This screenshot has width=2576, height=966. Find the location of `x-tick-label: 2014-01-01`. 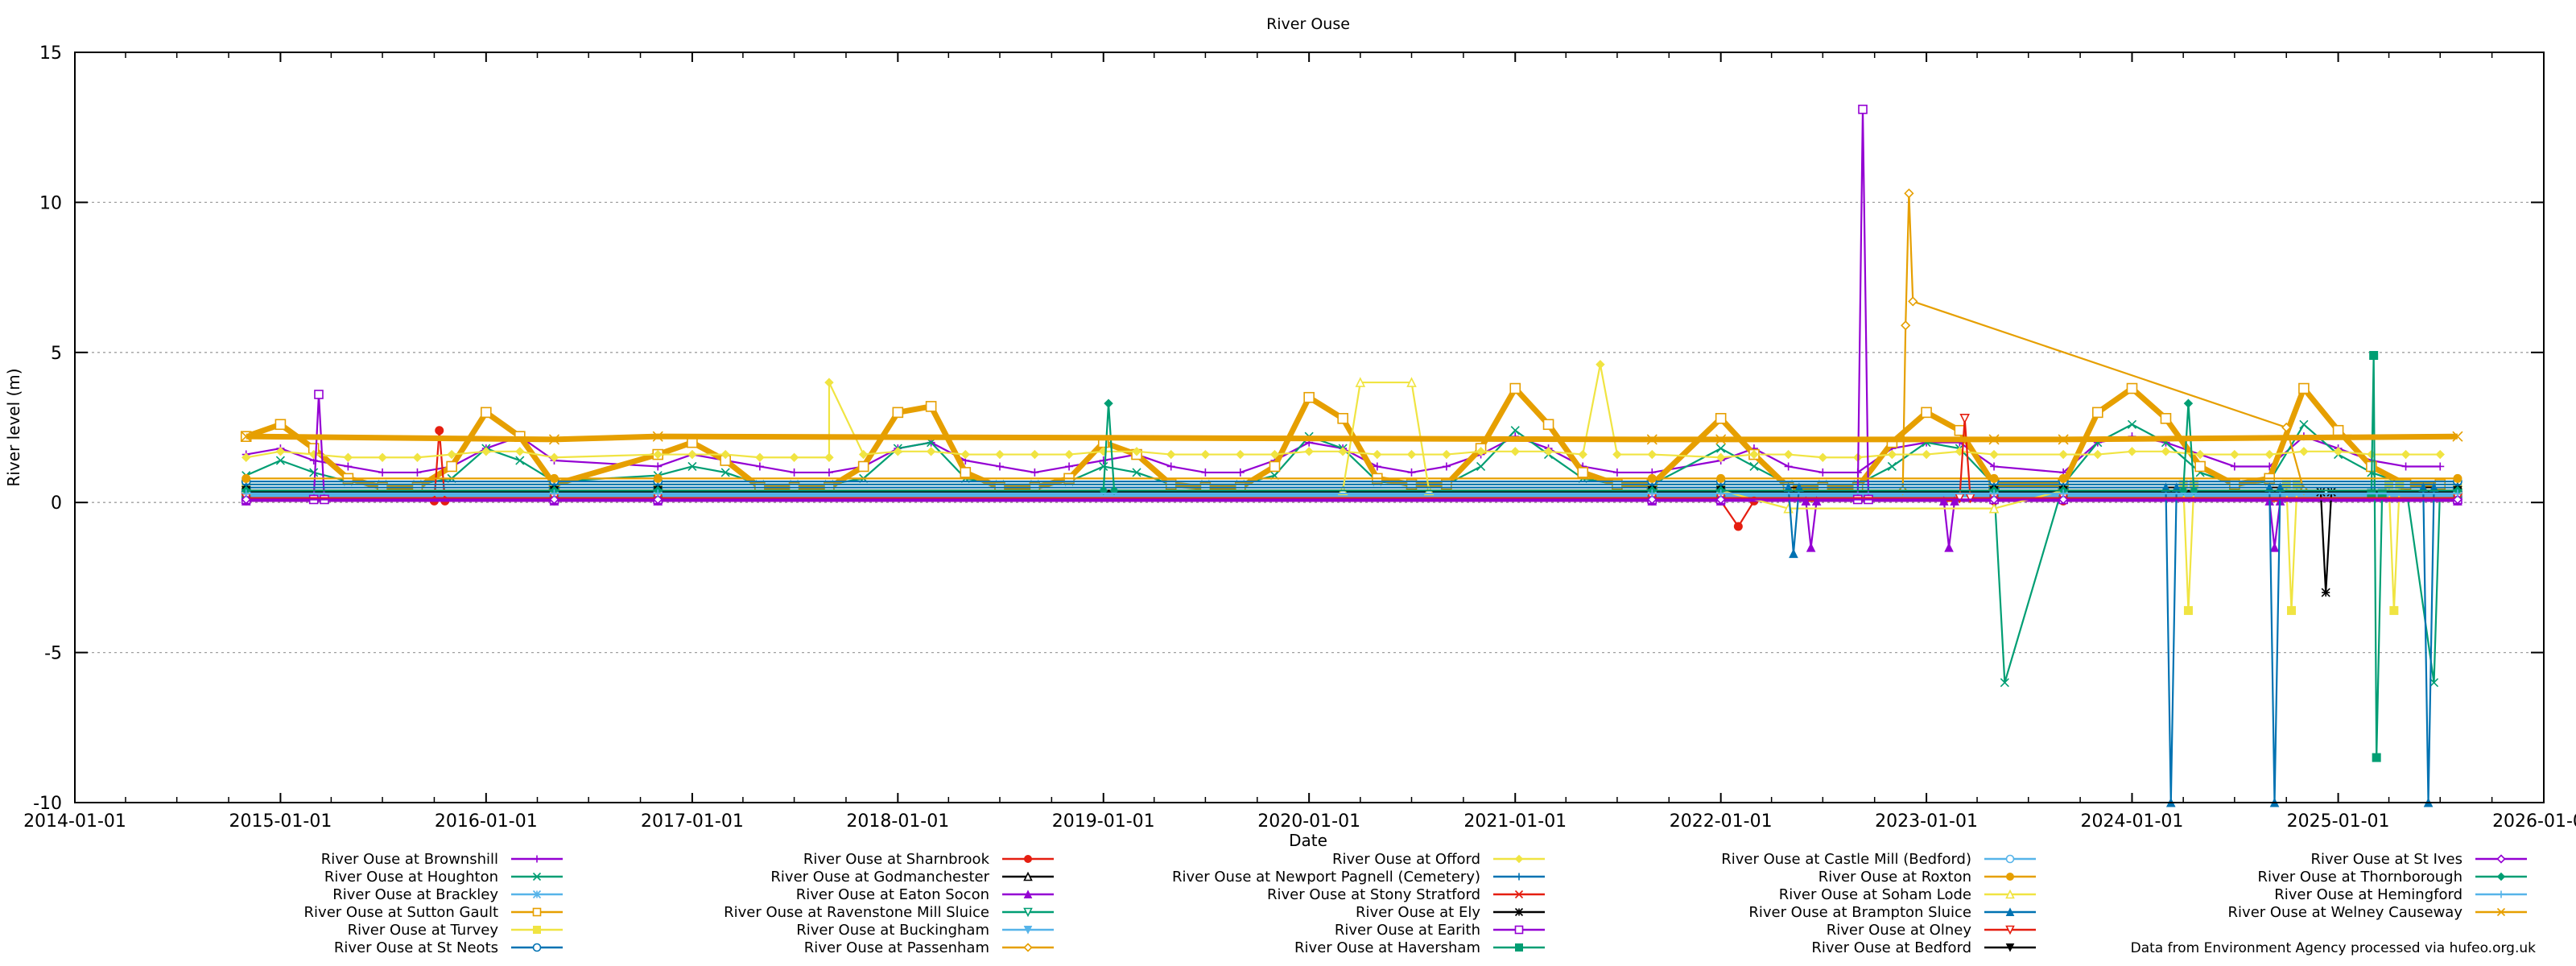

x-tick-label: 2014-01-01 is located at coordinates (74, 821).